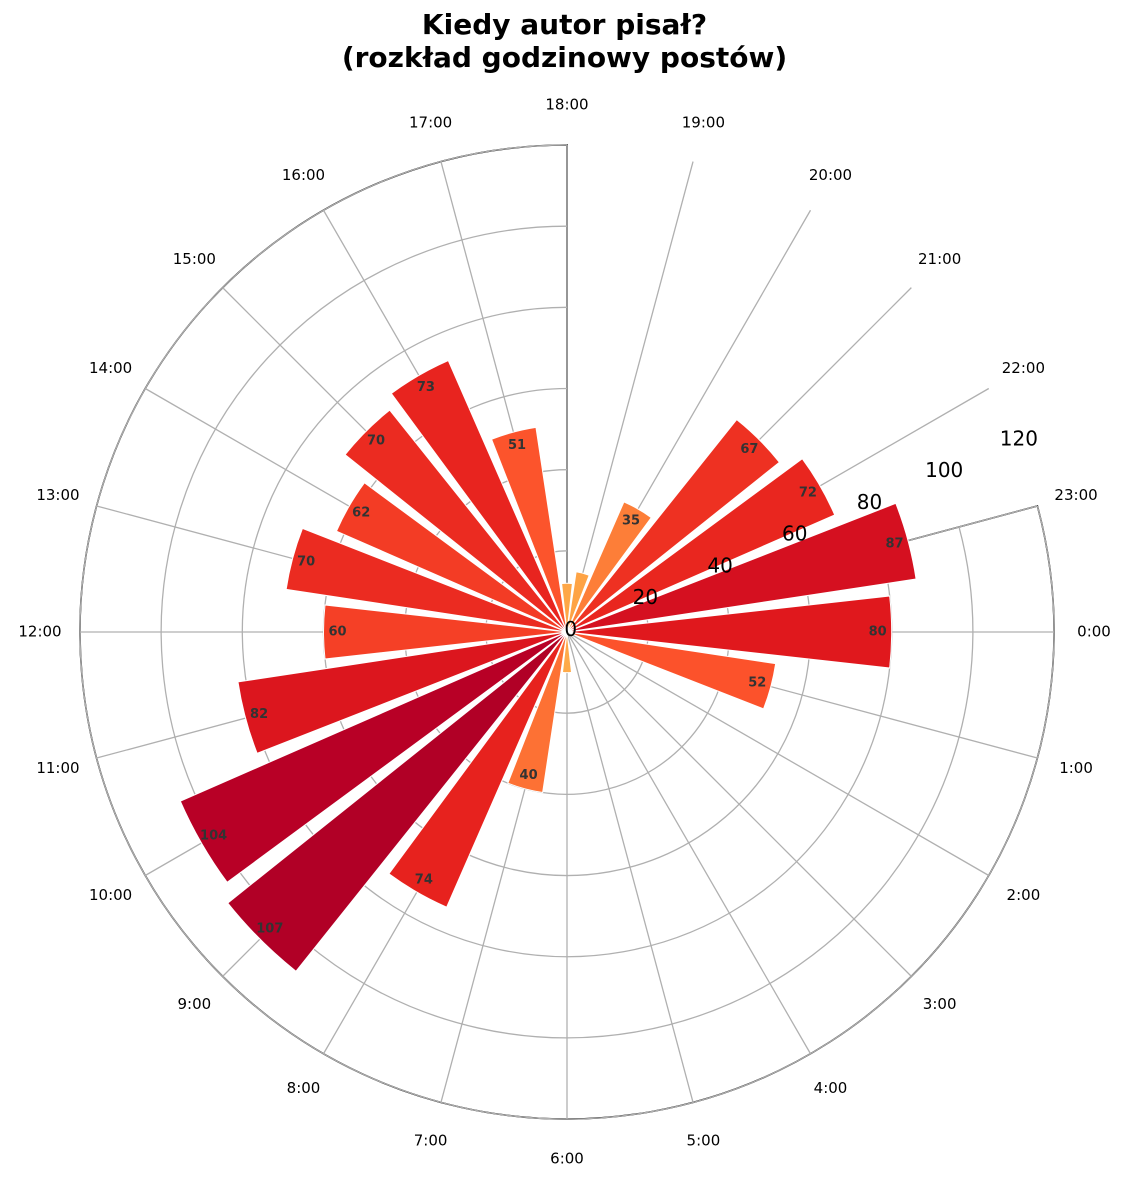 This screenshot has height=1183, width=1129. I want to click on hour-label-8: 8:00, so click(304, 1088).